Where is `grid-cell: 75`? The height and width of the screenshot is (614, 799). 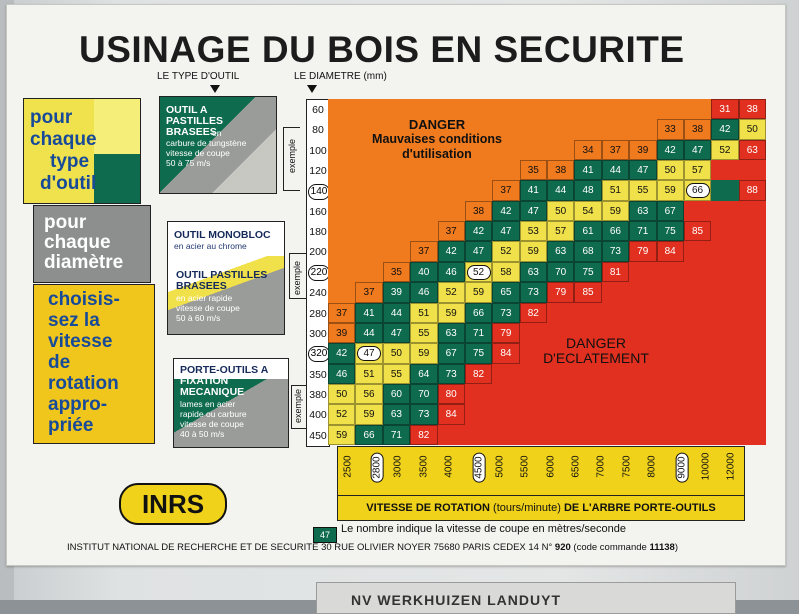 grid-cell: 75 is located at coordinates (670, 231).